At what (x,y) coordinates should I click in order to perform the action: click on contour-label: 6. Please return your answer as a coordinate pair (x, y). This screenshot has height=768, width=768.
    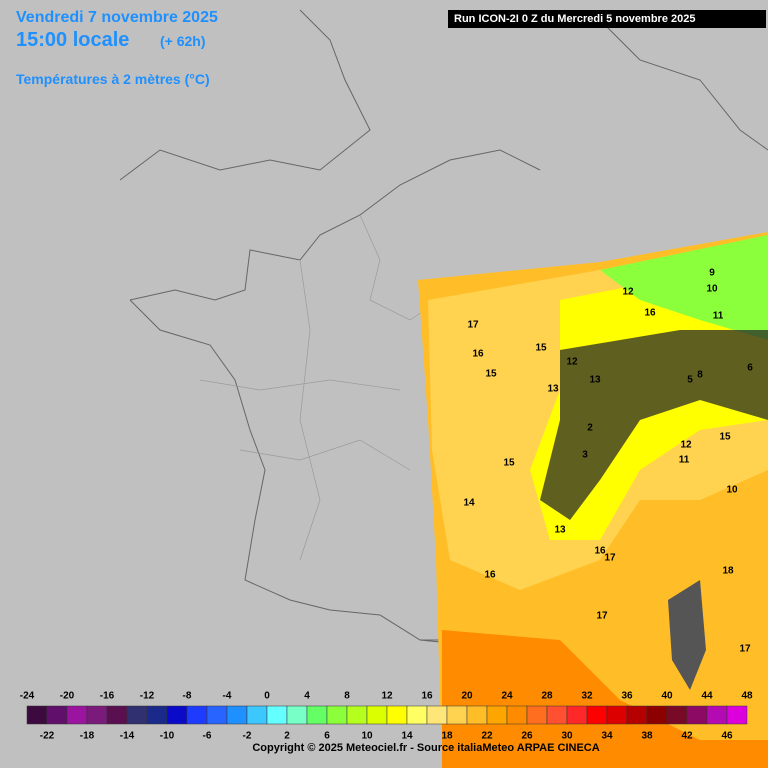
    Looking at the image, I should click on (750, 368).